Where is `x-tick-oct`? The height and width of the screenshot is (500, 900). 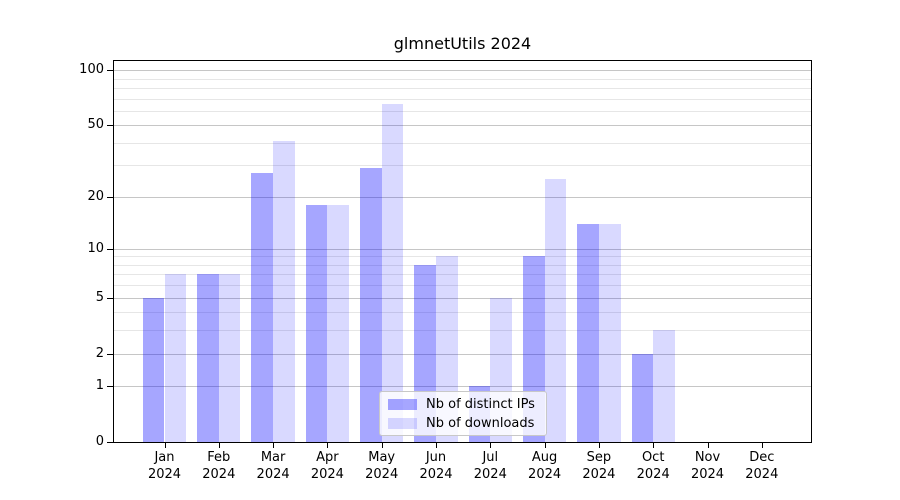
x-tick-oct is located at coordinates (654, 445).